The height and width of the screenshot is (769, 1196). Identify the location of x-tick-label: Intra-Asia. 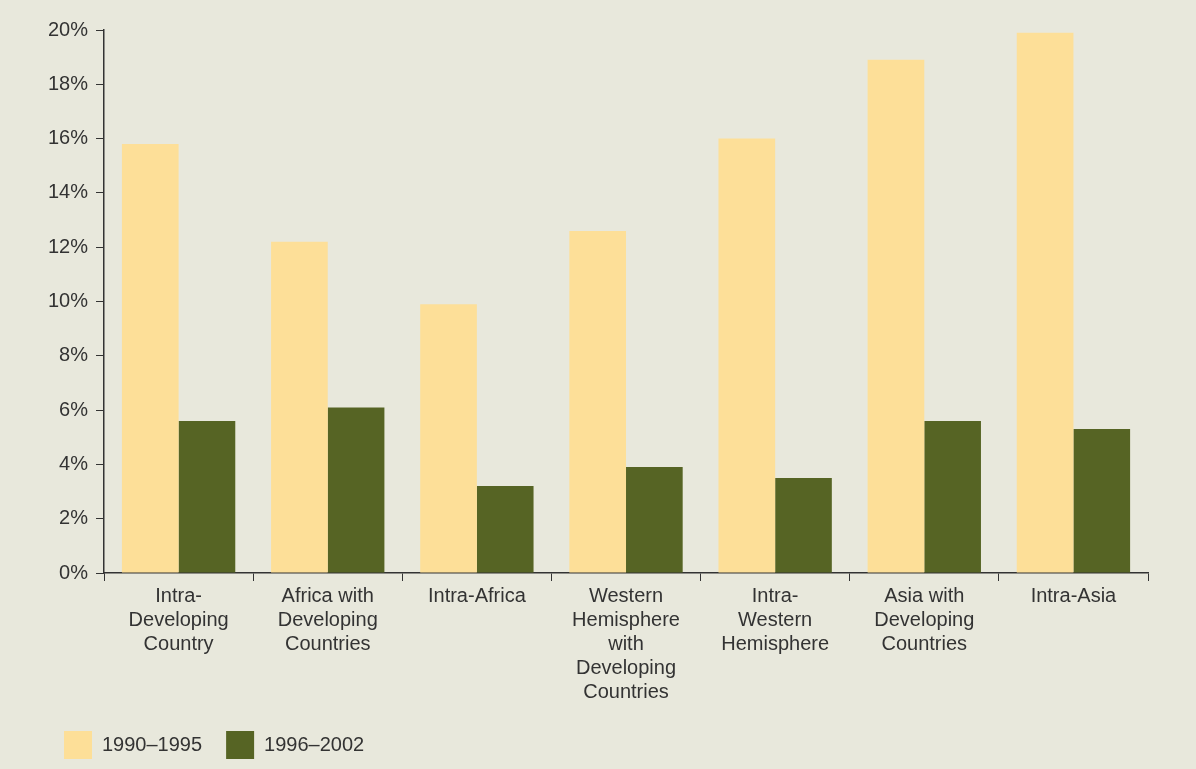
(1074, 594).